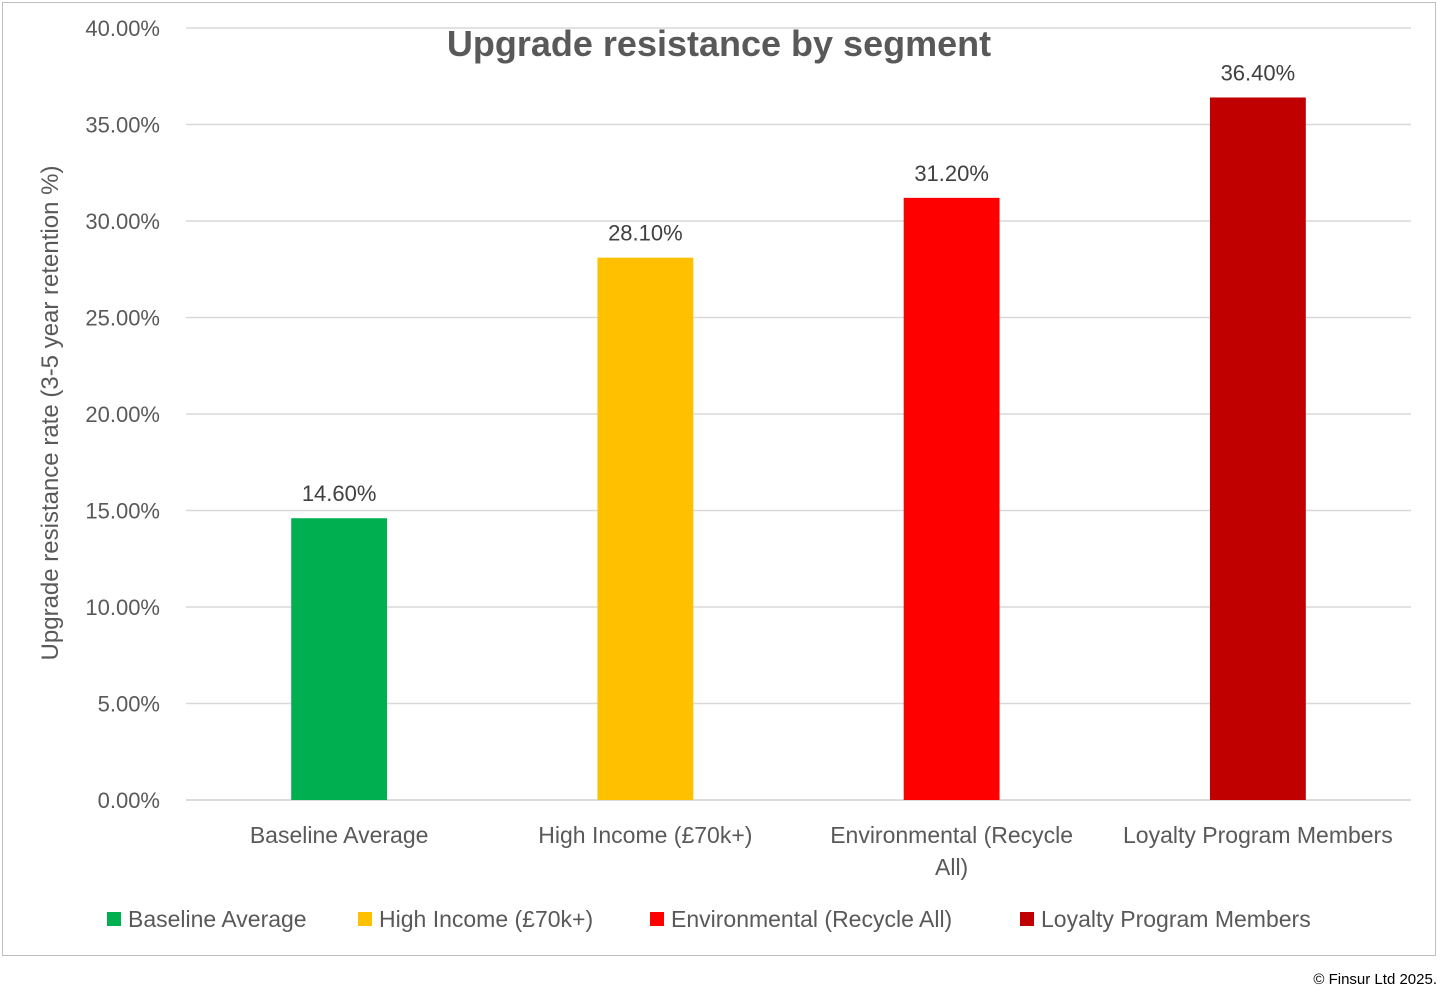 This screenshot has height=1003, width=1456. What do you see at coordinates (129, 800) in the screenshot?
I see `y-tick-label: 0.00%` at bounding box center [129, 800].